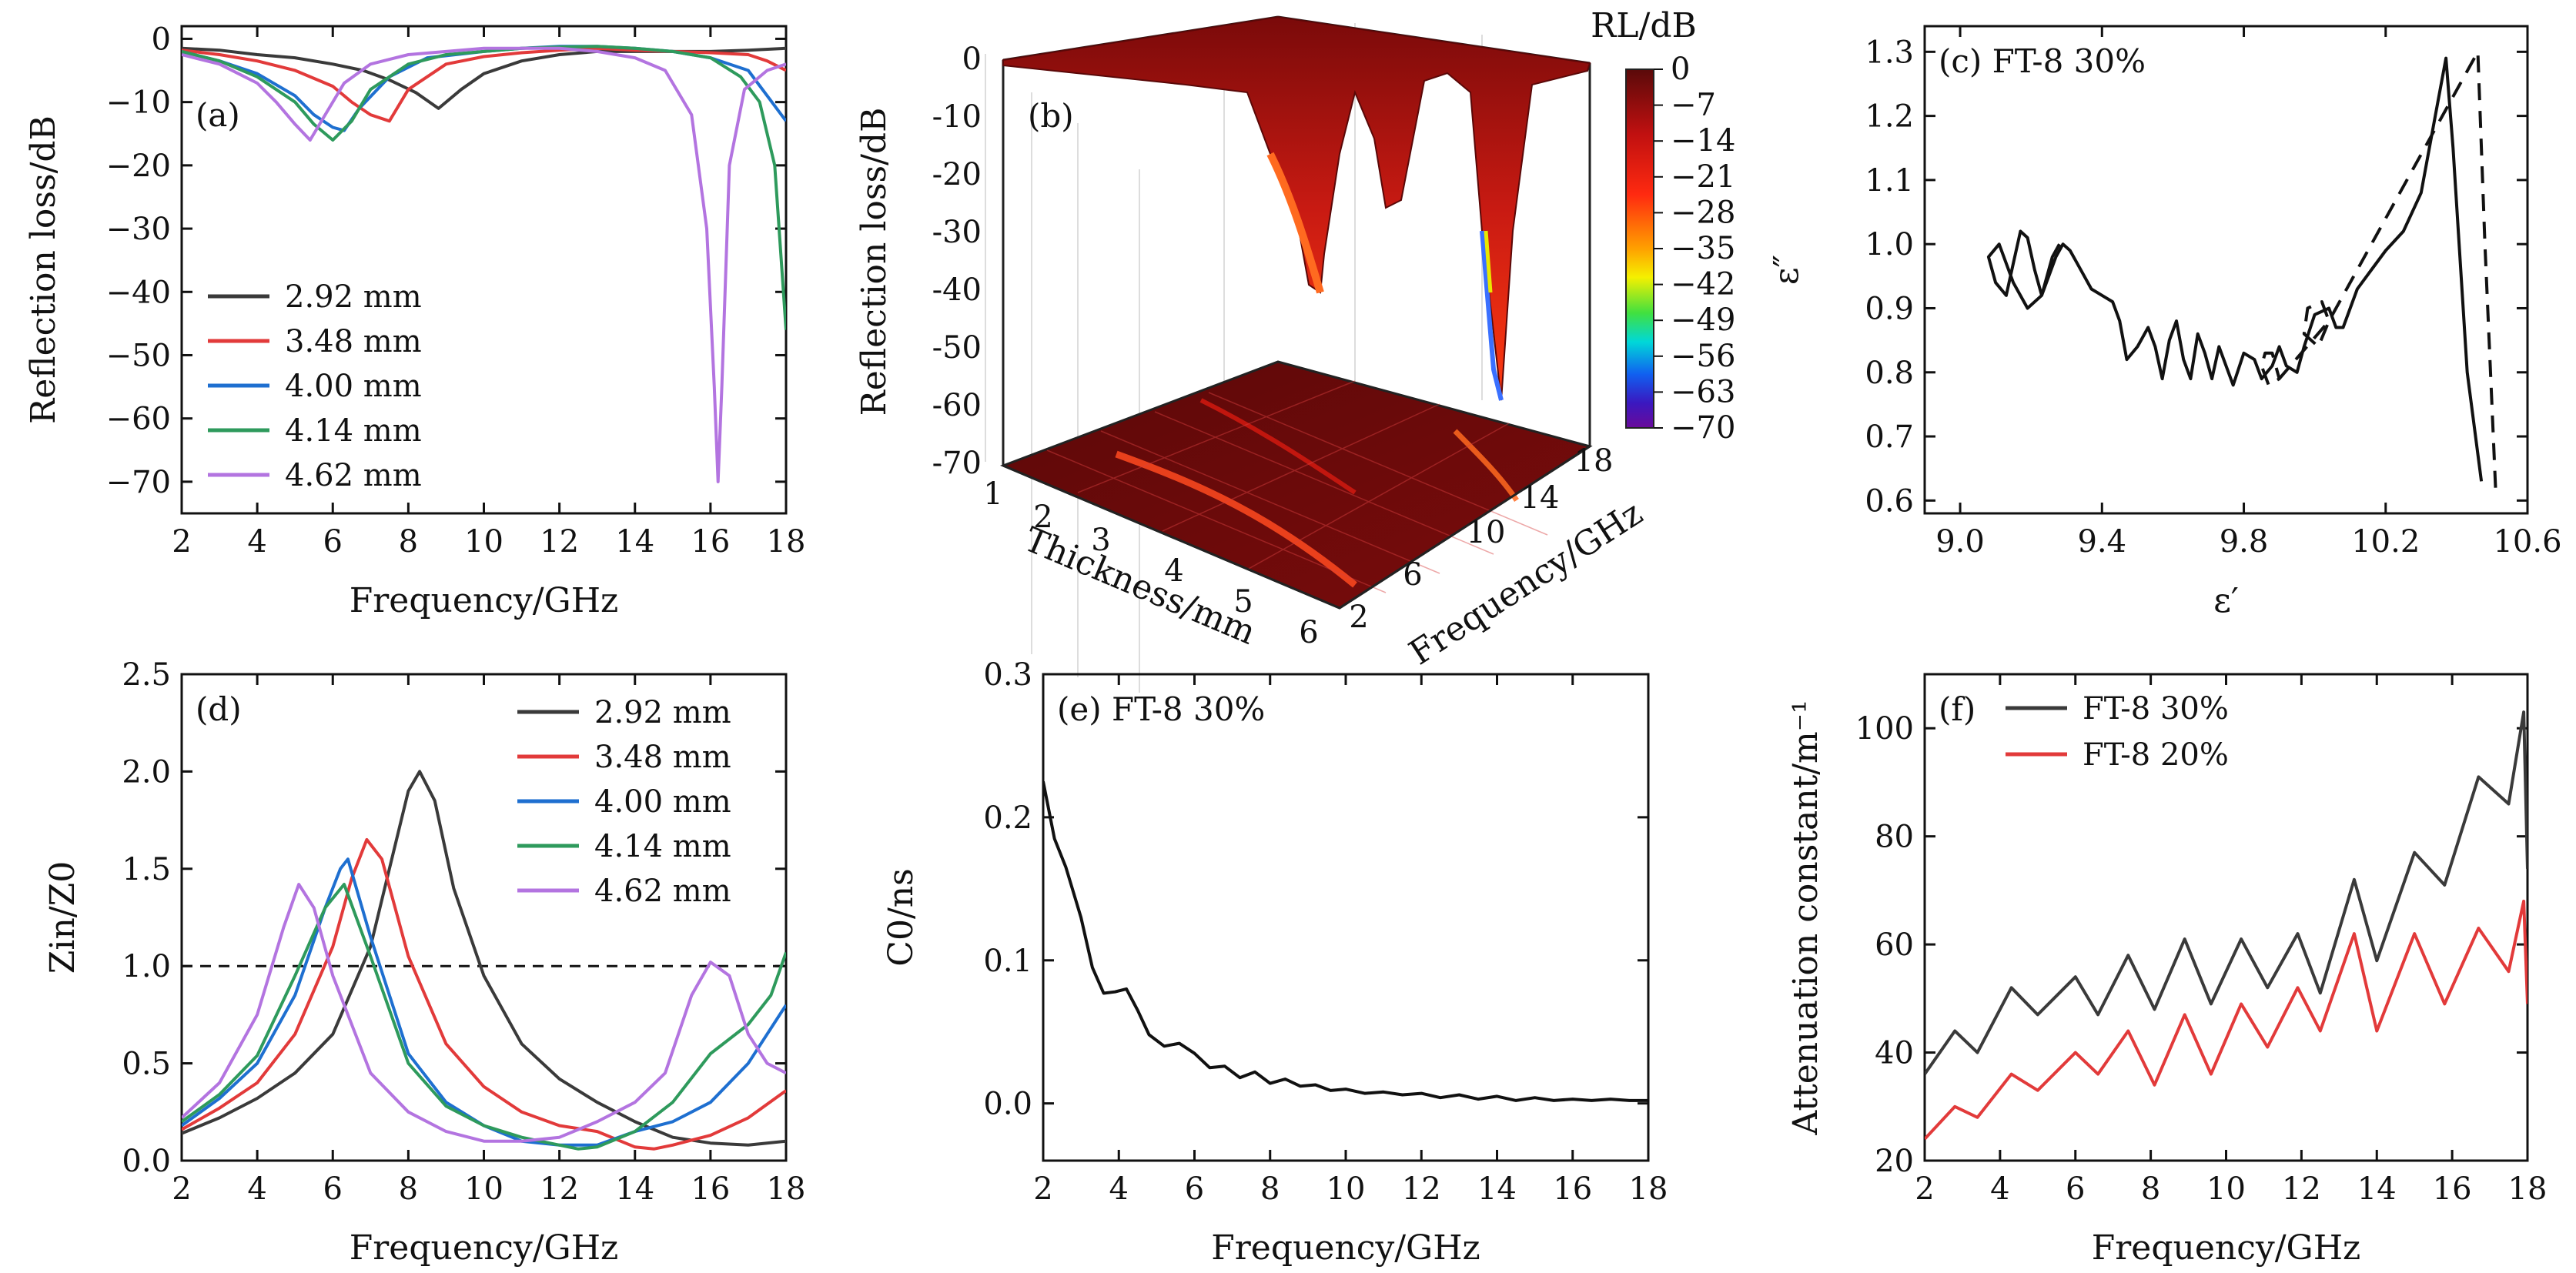  What do you see at coordinates (1960, 542) in the screenshot?
I see `x-tick-label: 9.0` at bounding box center [1960, 542].